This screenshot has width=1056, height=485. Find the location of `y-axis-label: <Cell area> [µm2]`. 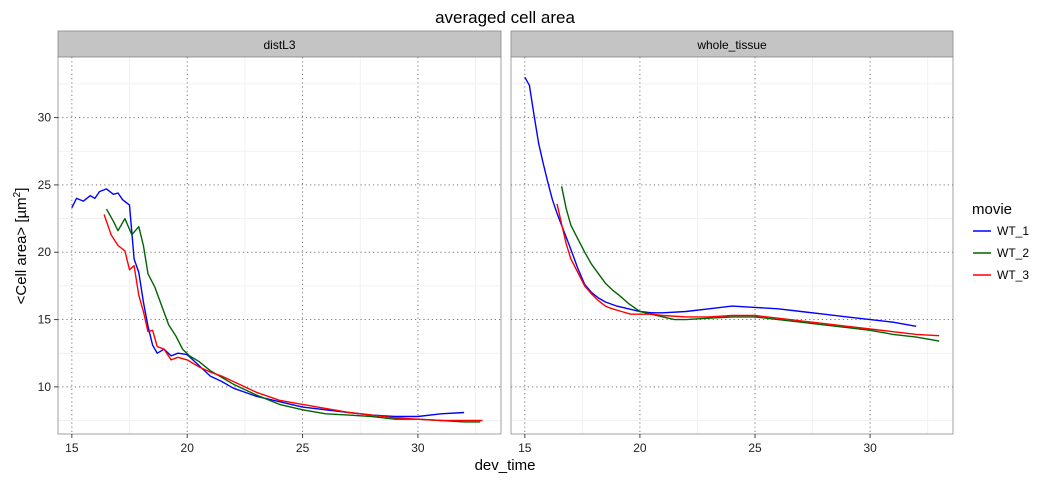

y-axis-label: <Cell area> [µm2] is located at coordinates (21, 246).